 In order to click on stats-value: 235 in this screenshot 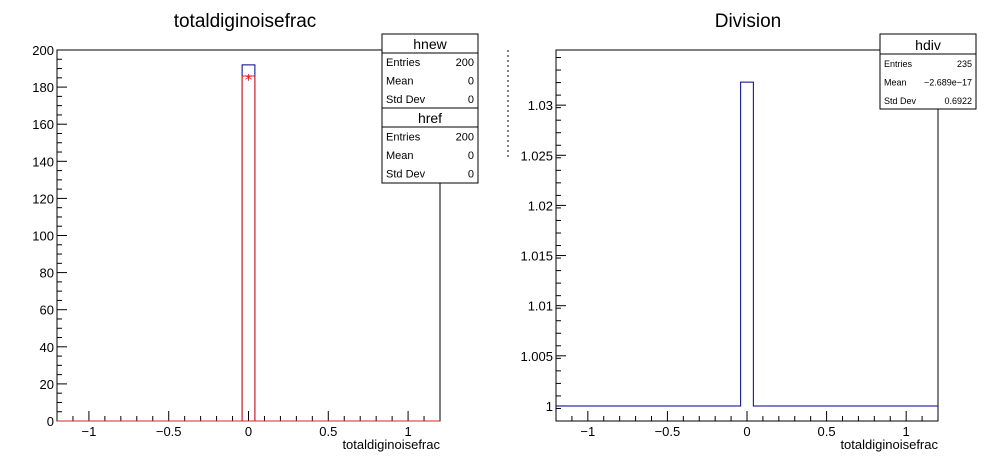, I will do `click(964, 64)`.